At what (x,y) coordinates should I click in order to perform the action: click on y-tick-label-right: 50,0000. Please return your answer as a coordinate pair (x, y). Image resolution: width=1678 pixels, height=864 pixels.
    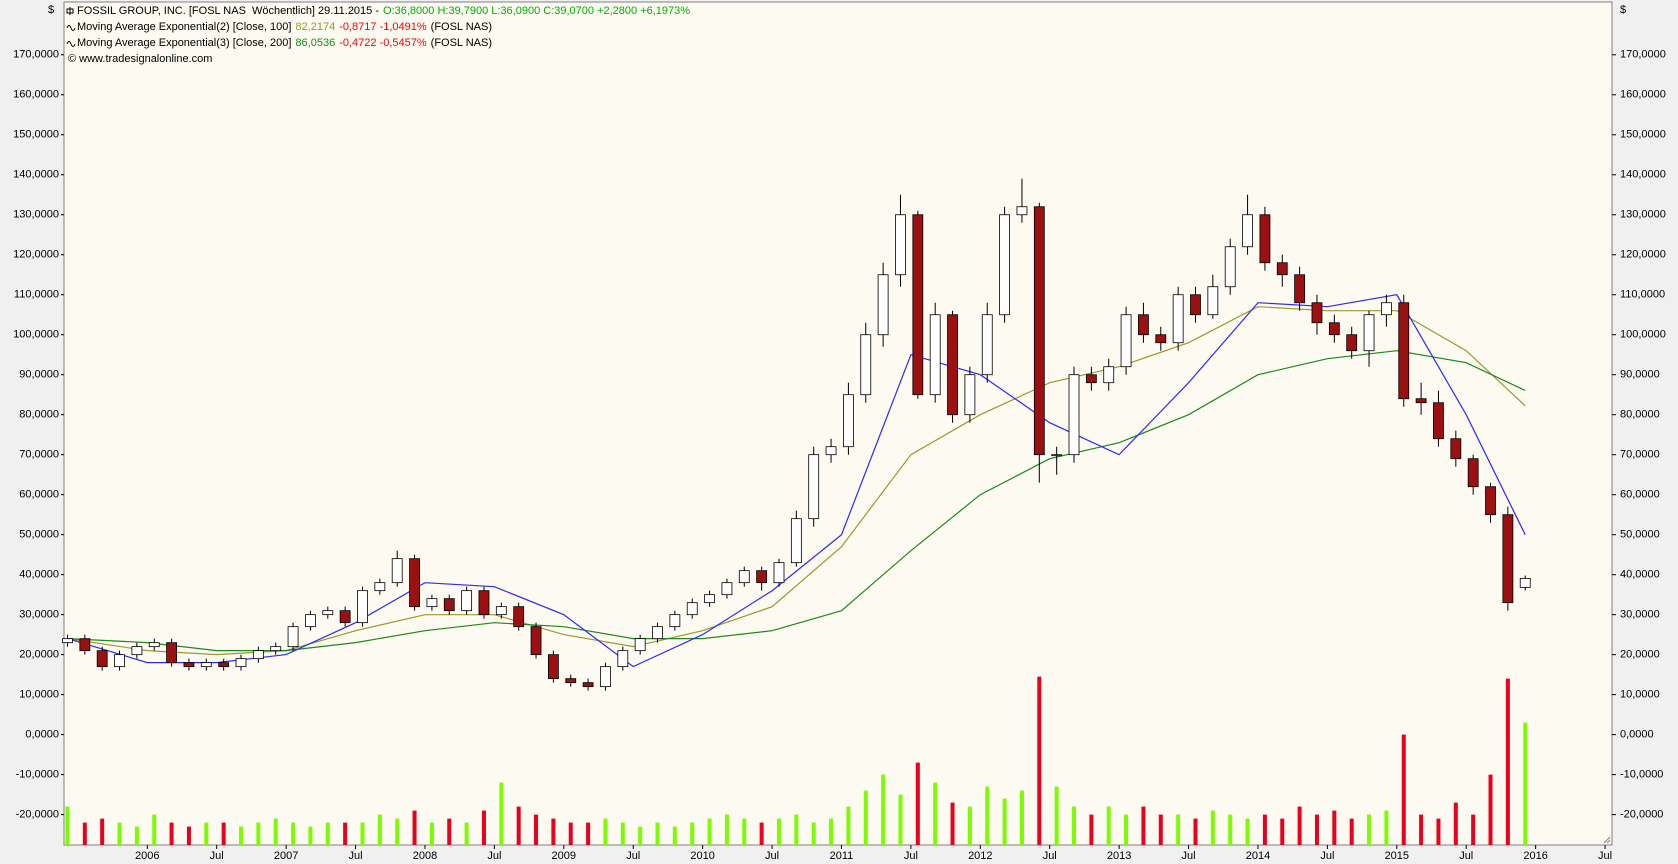
    Looking at the image, I should click on (1640, 535).